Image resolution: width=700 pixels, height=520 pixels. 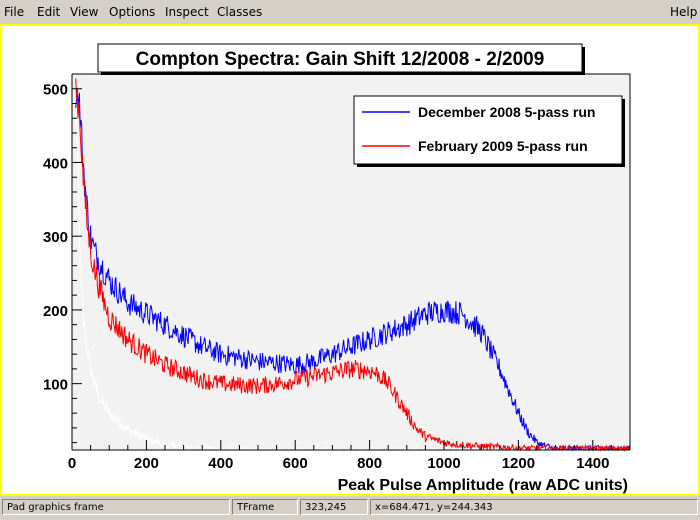 What do you see at coordinates (295, 463) in the screenshot?
I see `x-tick-label: 600` at bounding box center [295, 463].